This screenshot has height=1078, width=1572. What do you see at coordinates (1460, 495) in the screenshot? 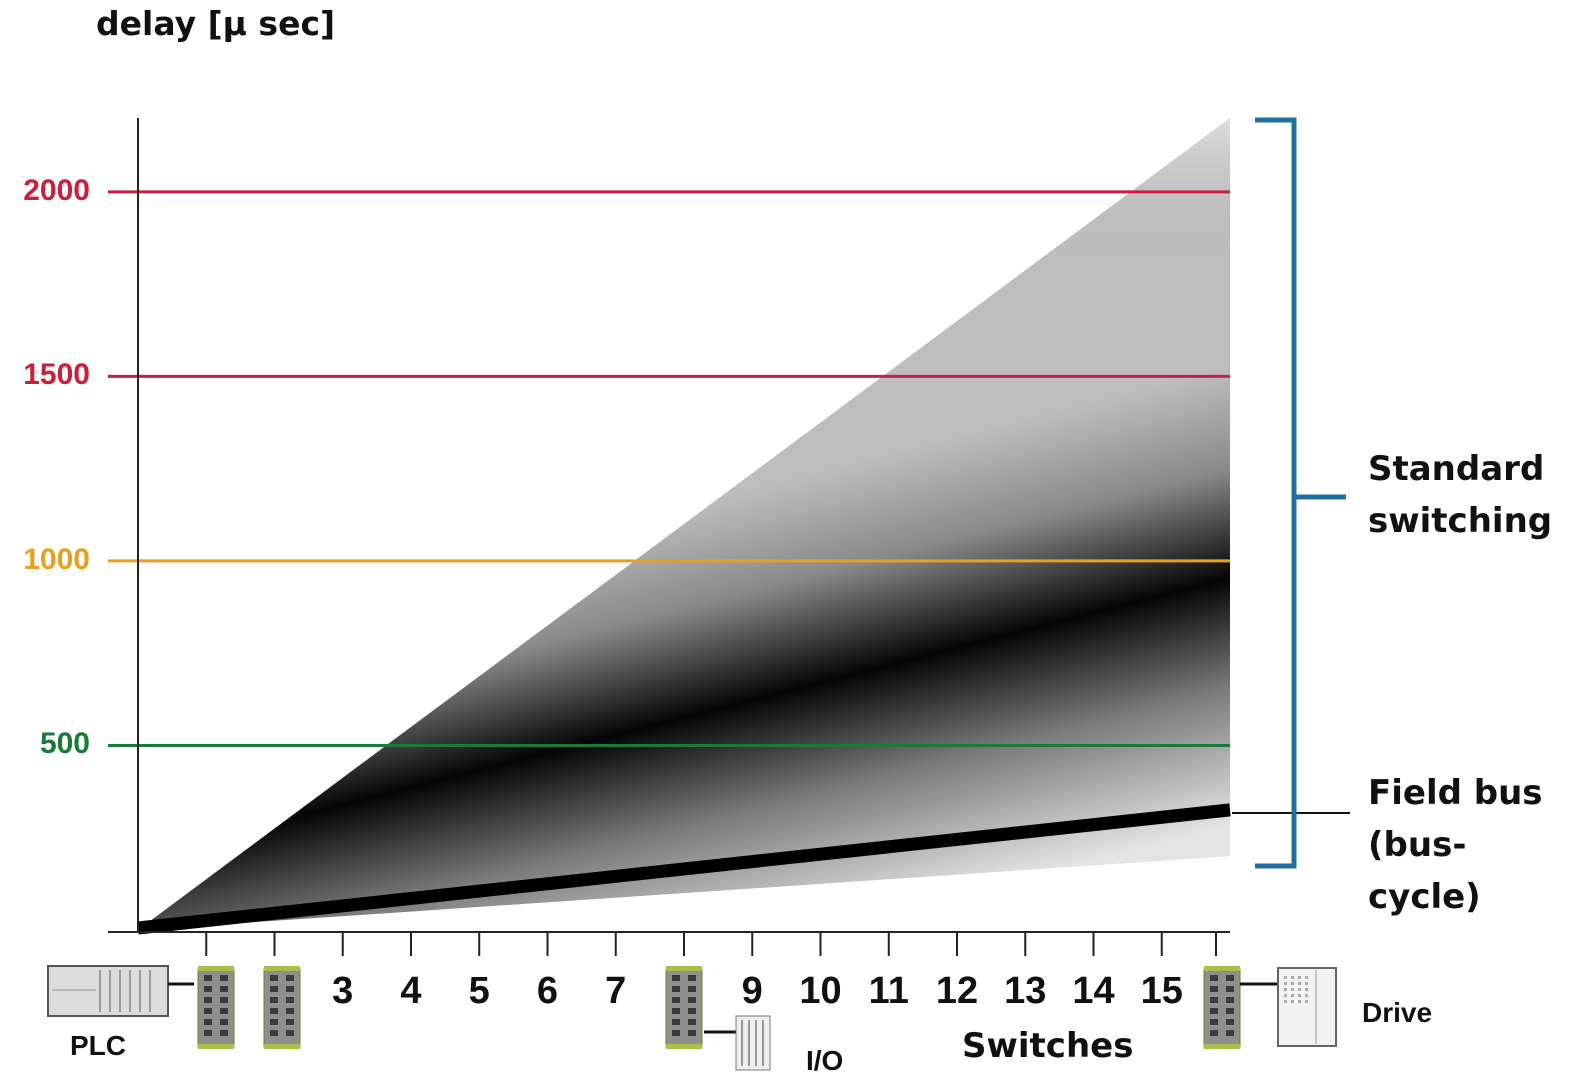
I see `standard-switching-label: Standard switching` at bounding box center [1460, 495].